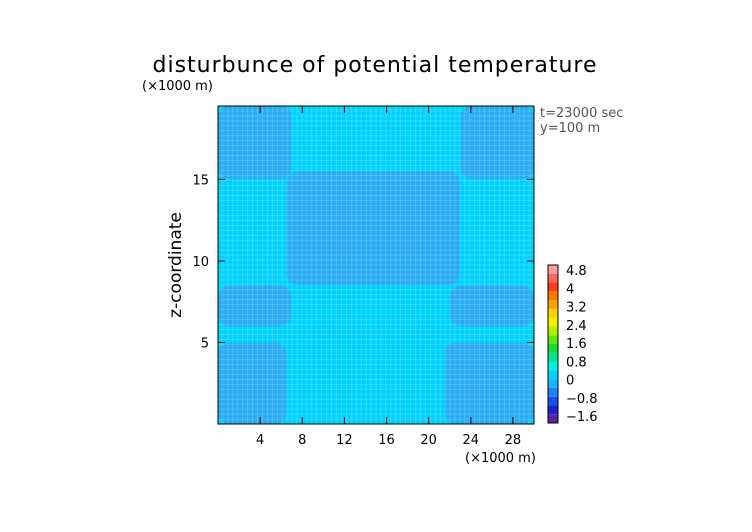 The image size is (752, 532). Describe the element at coordinates (177, 86) in the screenshot. I see `y-unit-label: (×1000 m)` at that location.